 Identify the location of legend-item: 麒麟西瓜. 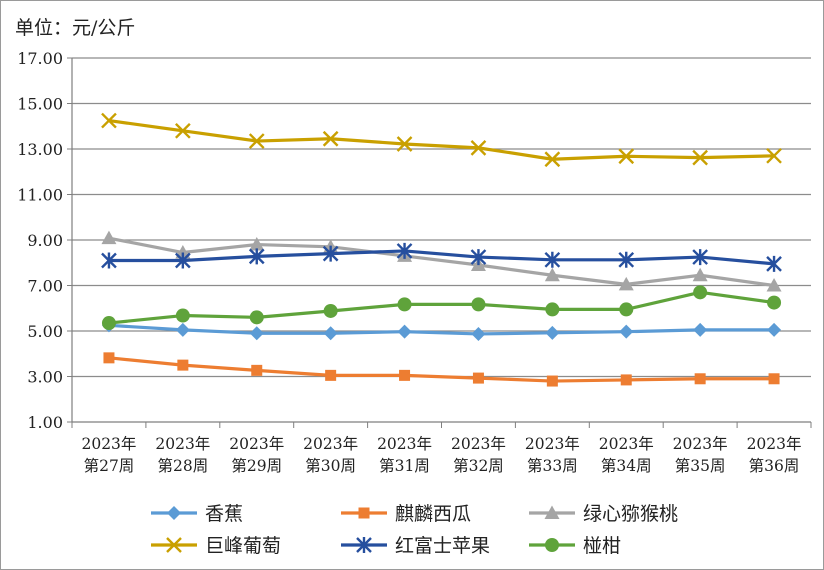
(406, 514).